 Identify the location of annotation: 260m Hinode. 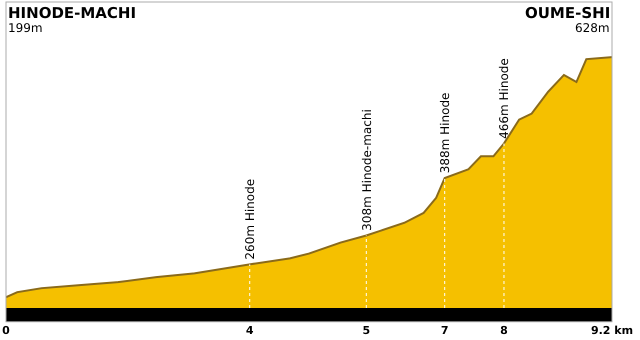
(249, 219).